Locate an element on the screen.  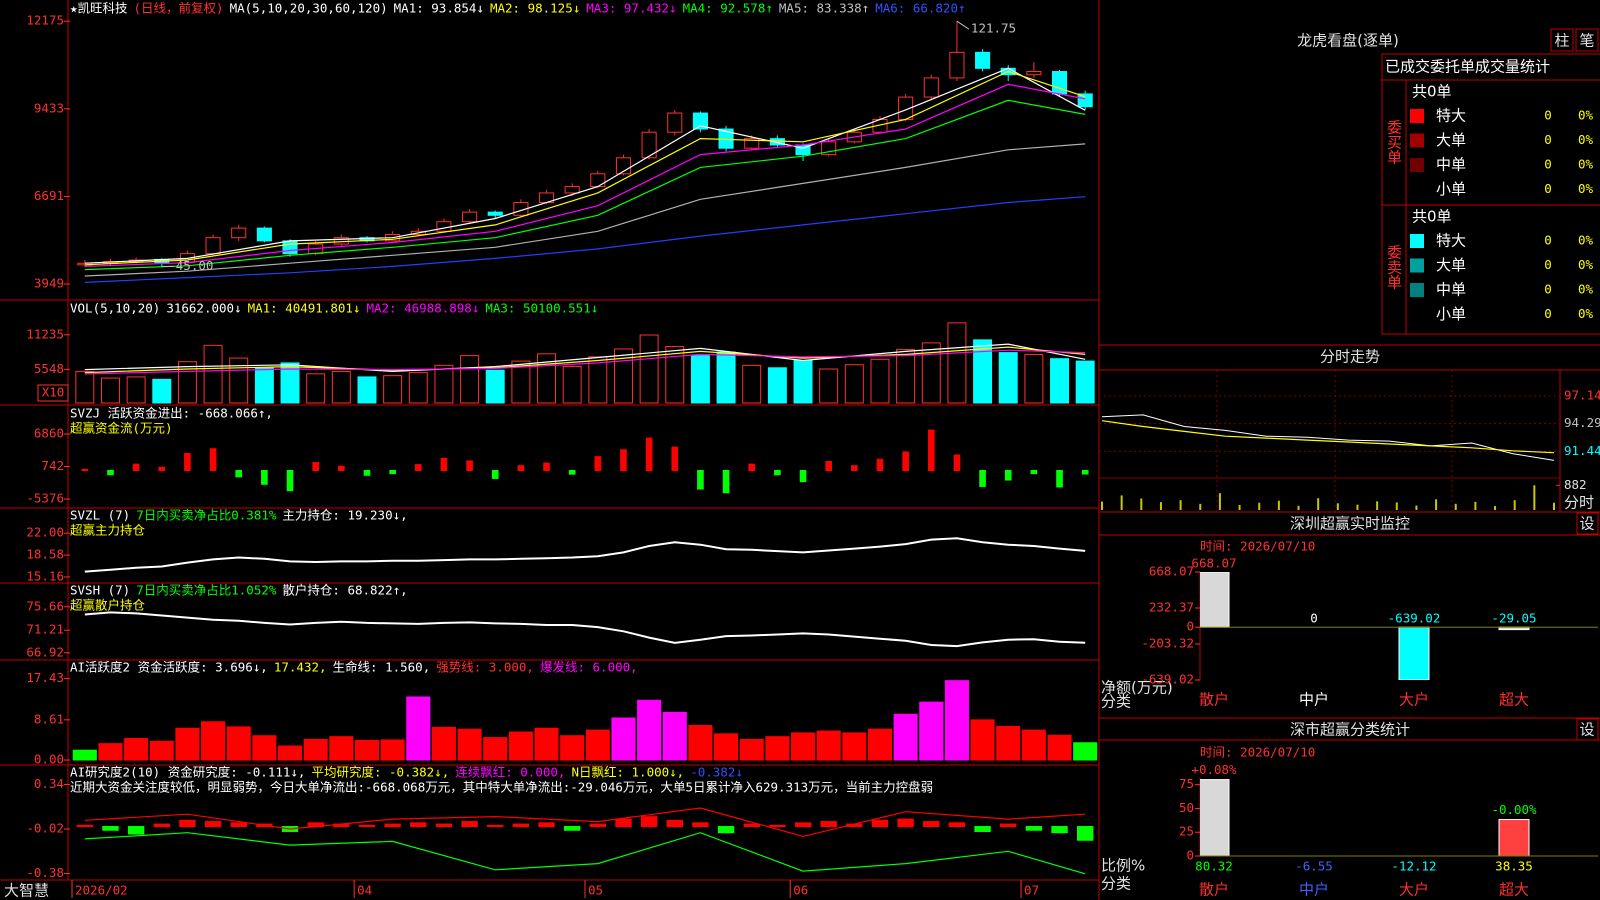
size-name: 特大 is located at coordinates (1451, 116).